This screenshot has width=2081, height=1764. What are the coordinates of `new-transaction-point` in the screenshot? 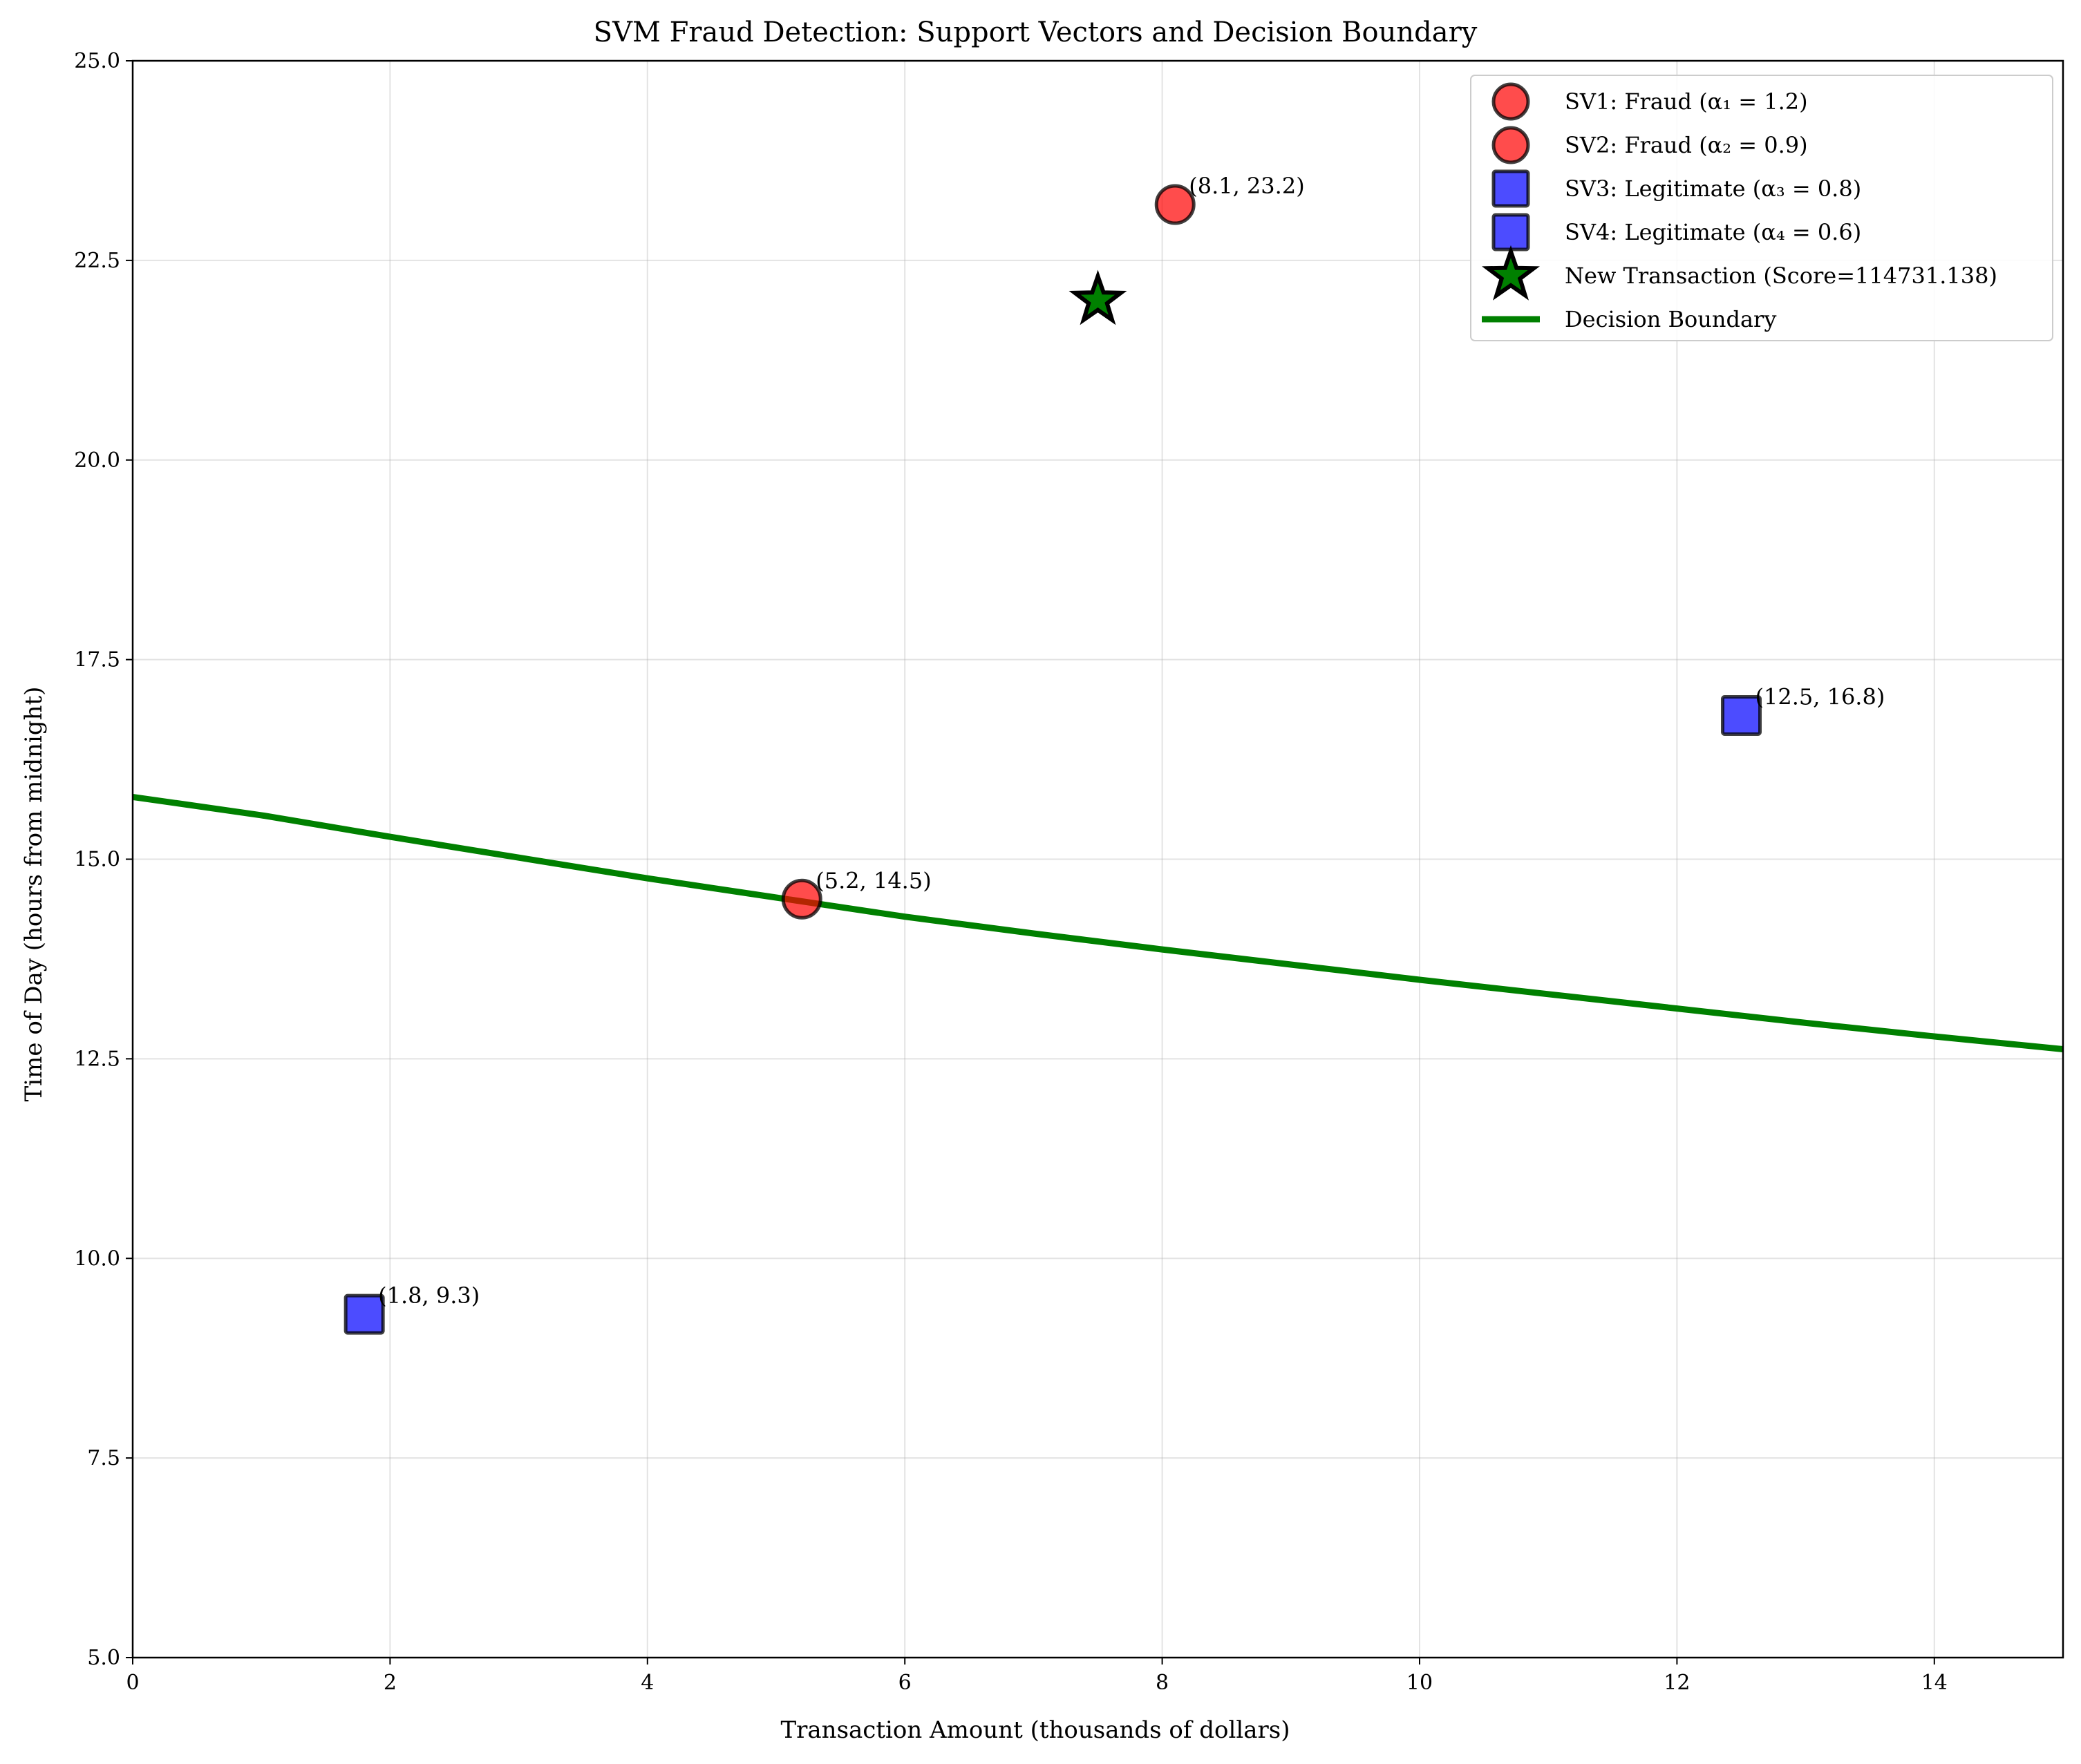 It's located at (1097, 297).